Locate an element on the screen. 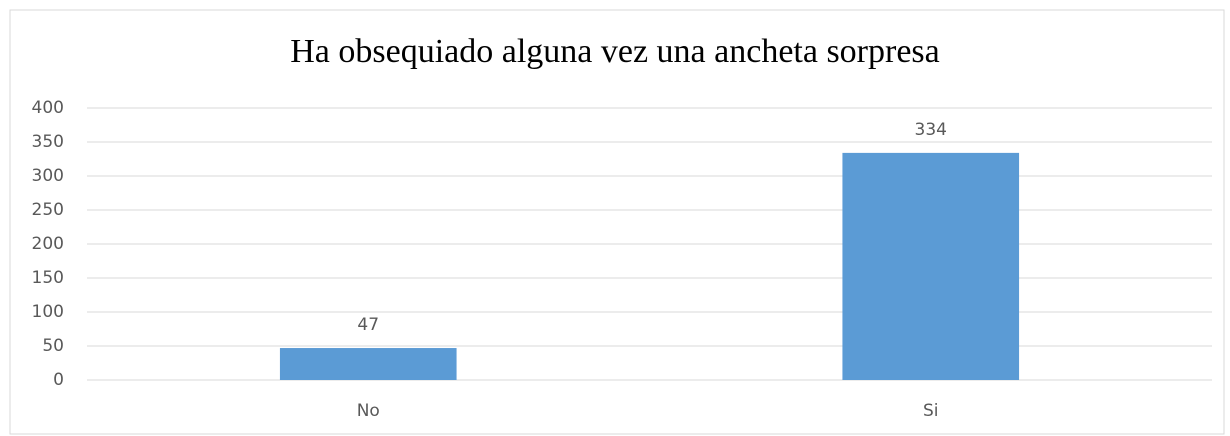 Image resolution: width=1230 pixels, height=436 pixels. x-tick-label: No is located at coordinates (368, 411).